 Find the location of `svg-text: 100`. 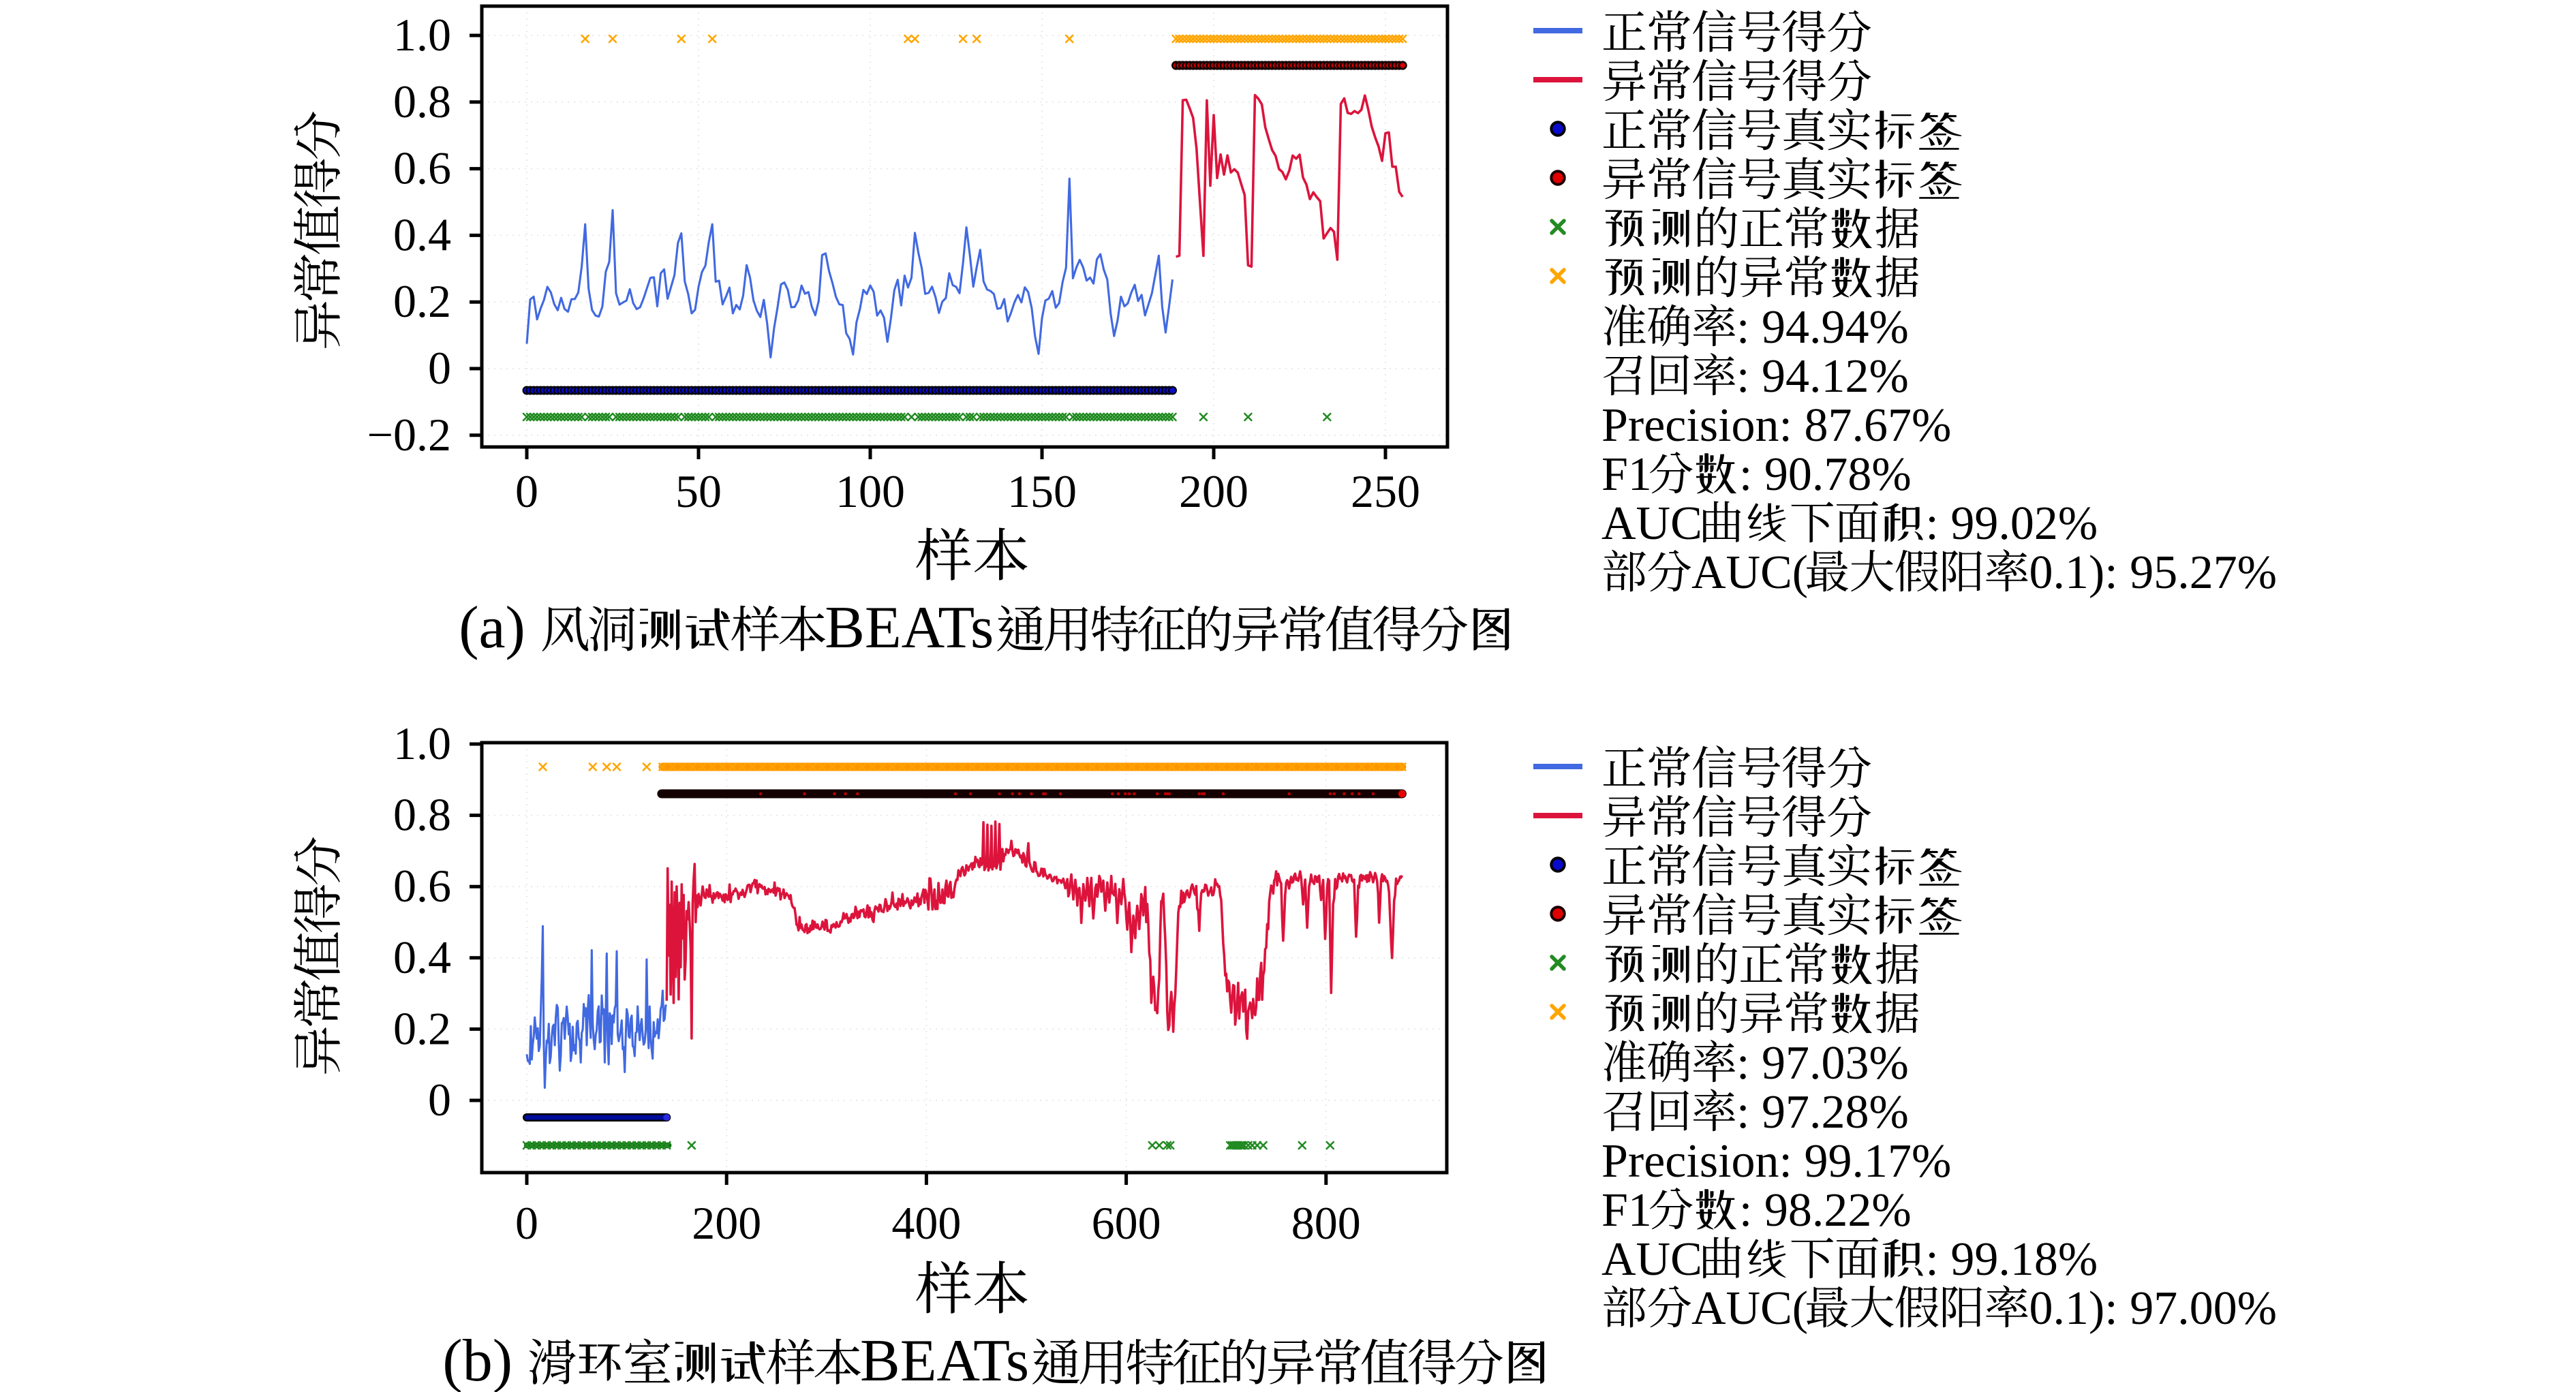

svg-text: 100 is located at coordinates (870, 491).